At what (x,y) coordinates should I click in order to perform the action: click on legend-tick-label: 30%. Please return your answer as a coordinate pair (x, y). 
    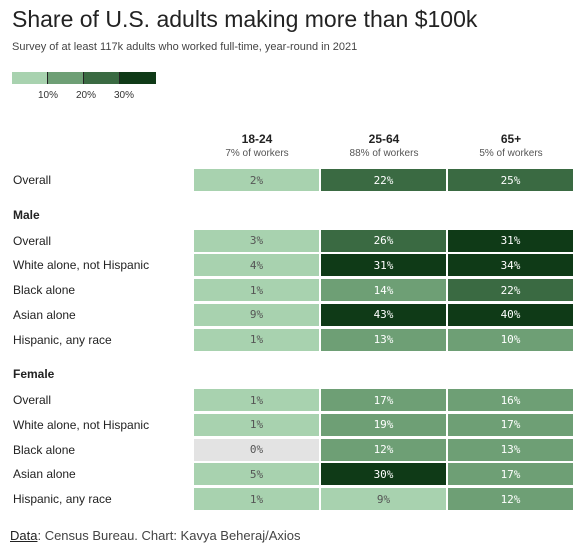
    Looking at the image, I should click on (124, 95).